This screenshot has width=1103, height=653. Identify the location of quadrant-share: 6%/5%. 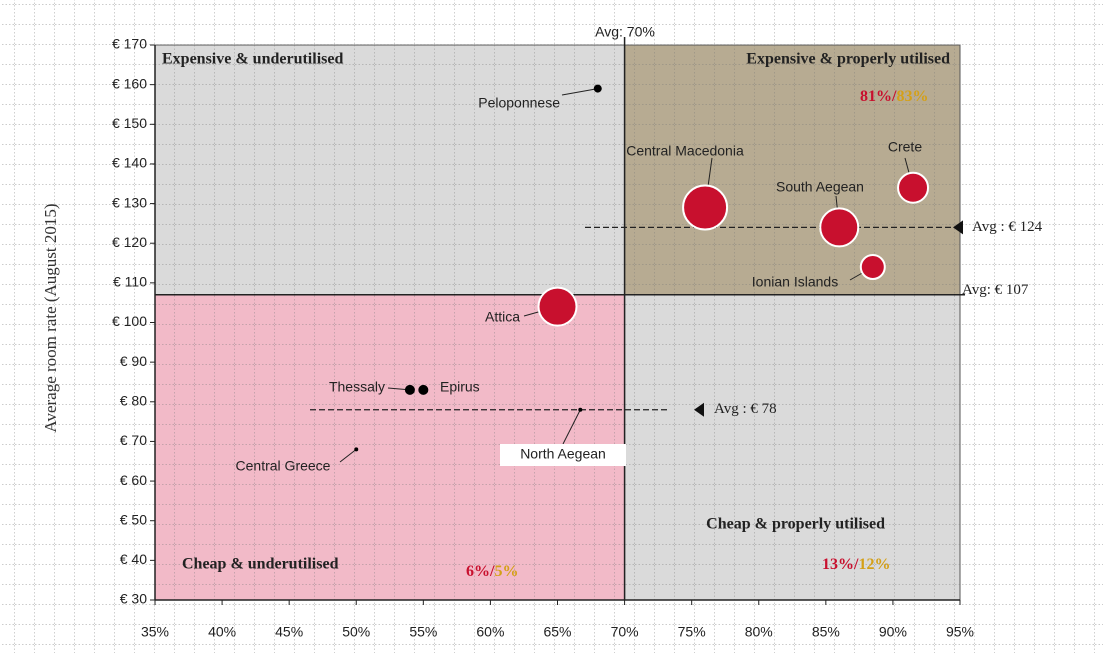
(492, 571).